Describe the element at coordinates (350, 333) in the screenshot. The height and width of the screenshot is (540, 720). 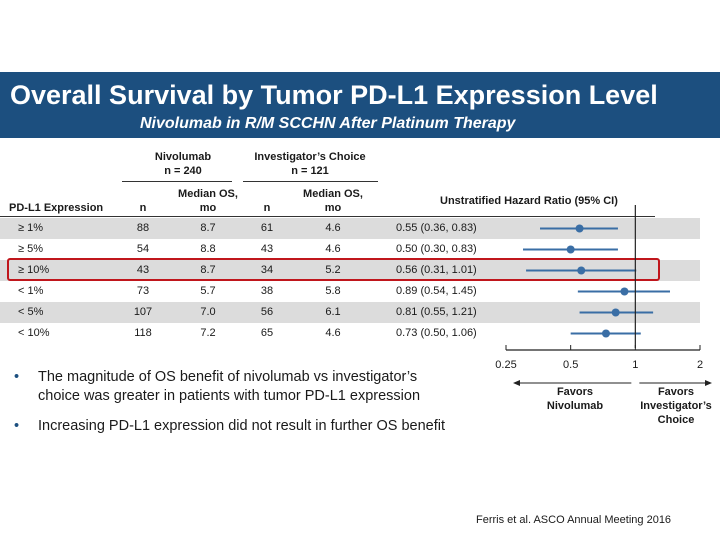
I see `table-row: < 10% 118 7.2 65 4.6 0.73 (0.50, 1.06)` at that location.